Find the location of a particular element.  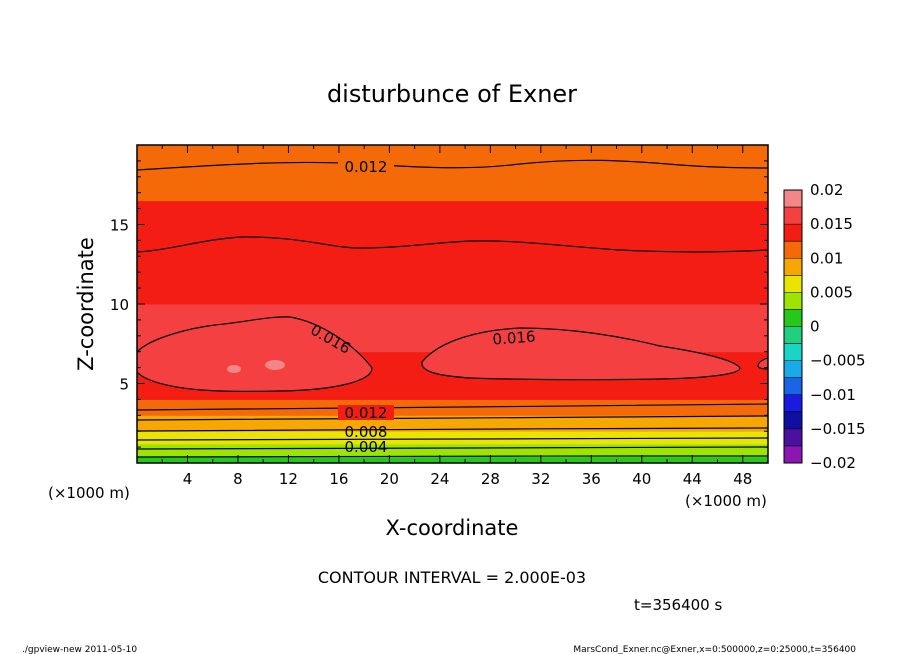

colorbar-tick-label: 0.015 is located at coordinates (831, 224).